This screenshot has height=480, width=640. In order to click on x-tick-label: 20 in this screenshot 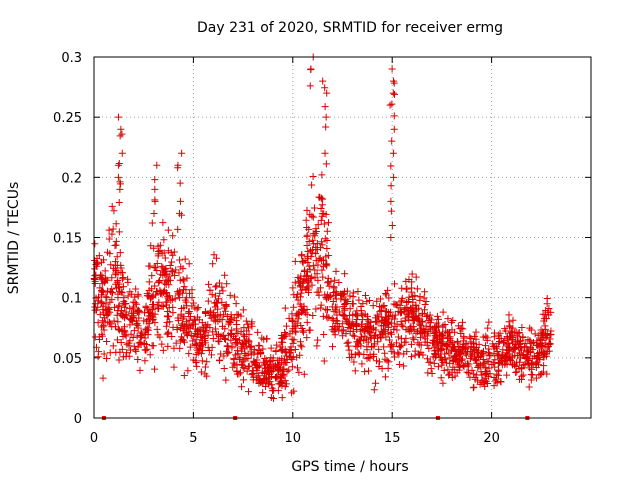, I will do `click(491, 438)`.